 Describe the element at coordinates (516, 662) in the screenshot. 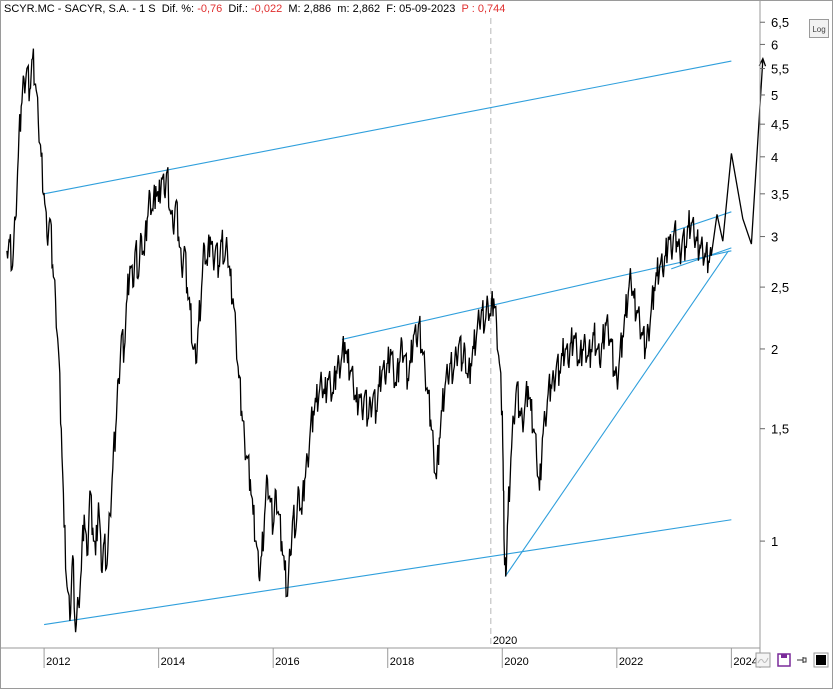

I see `x-tick-label: 2020` at that location.